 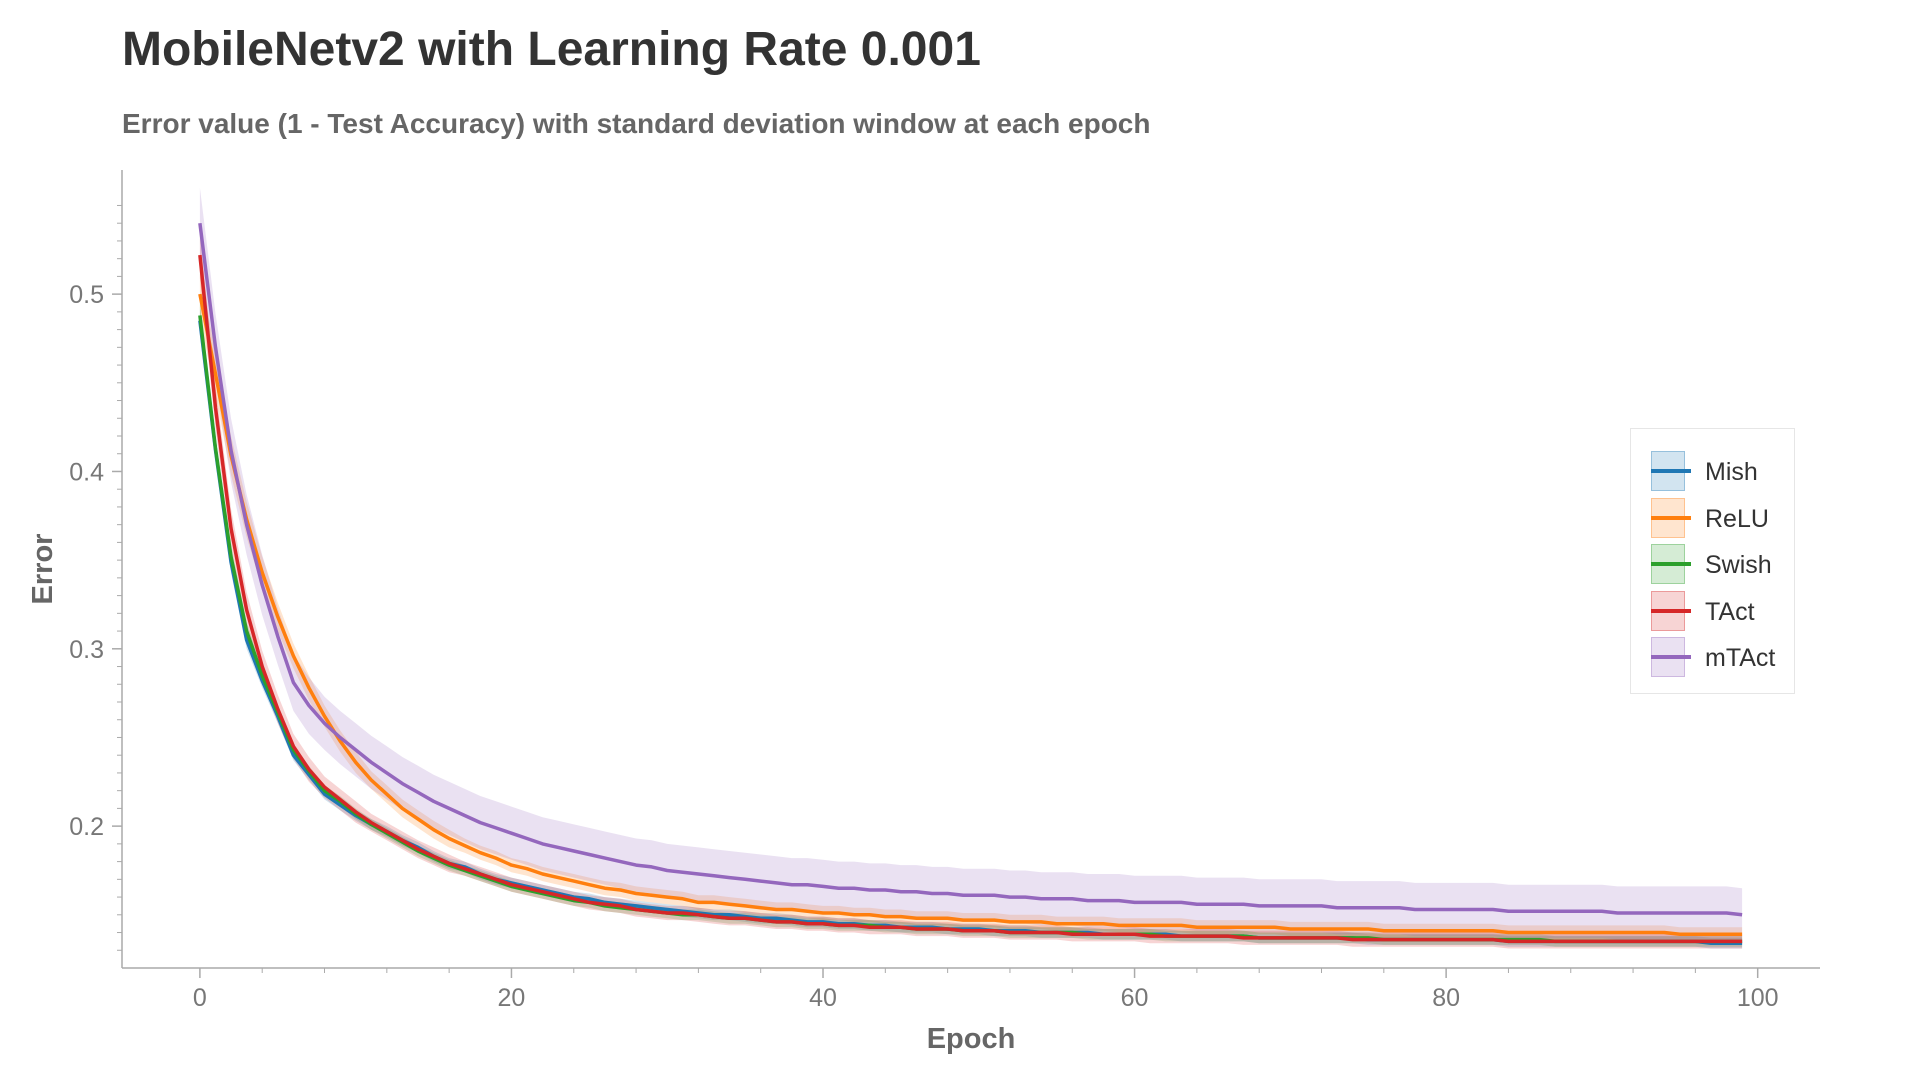 I want to click on legend-item-swish: Swish, so click(x=1721, y=564).